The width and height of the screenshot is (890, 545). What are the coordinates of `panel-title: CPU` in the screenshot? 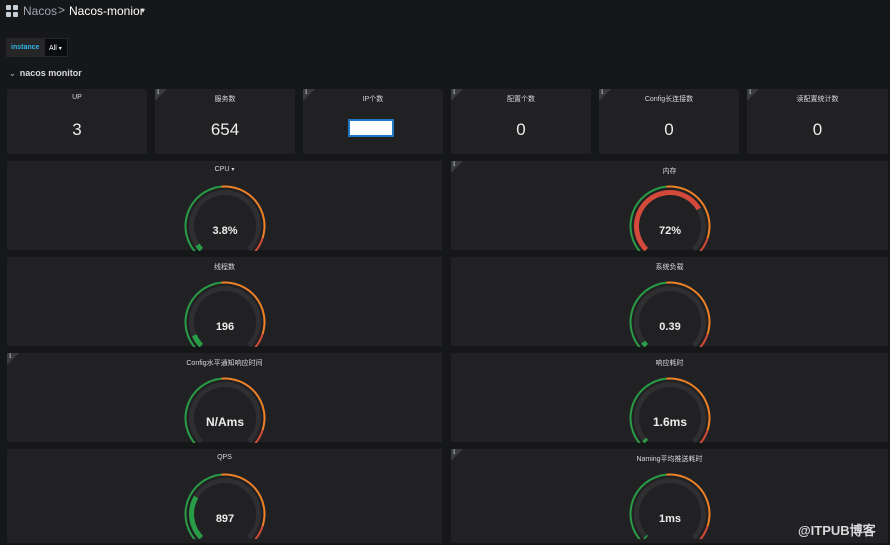 It's located at (222, 169).